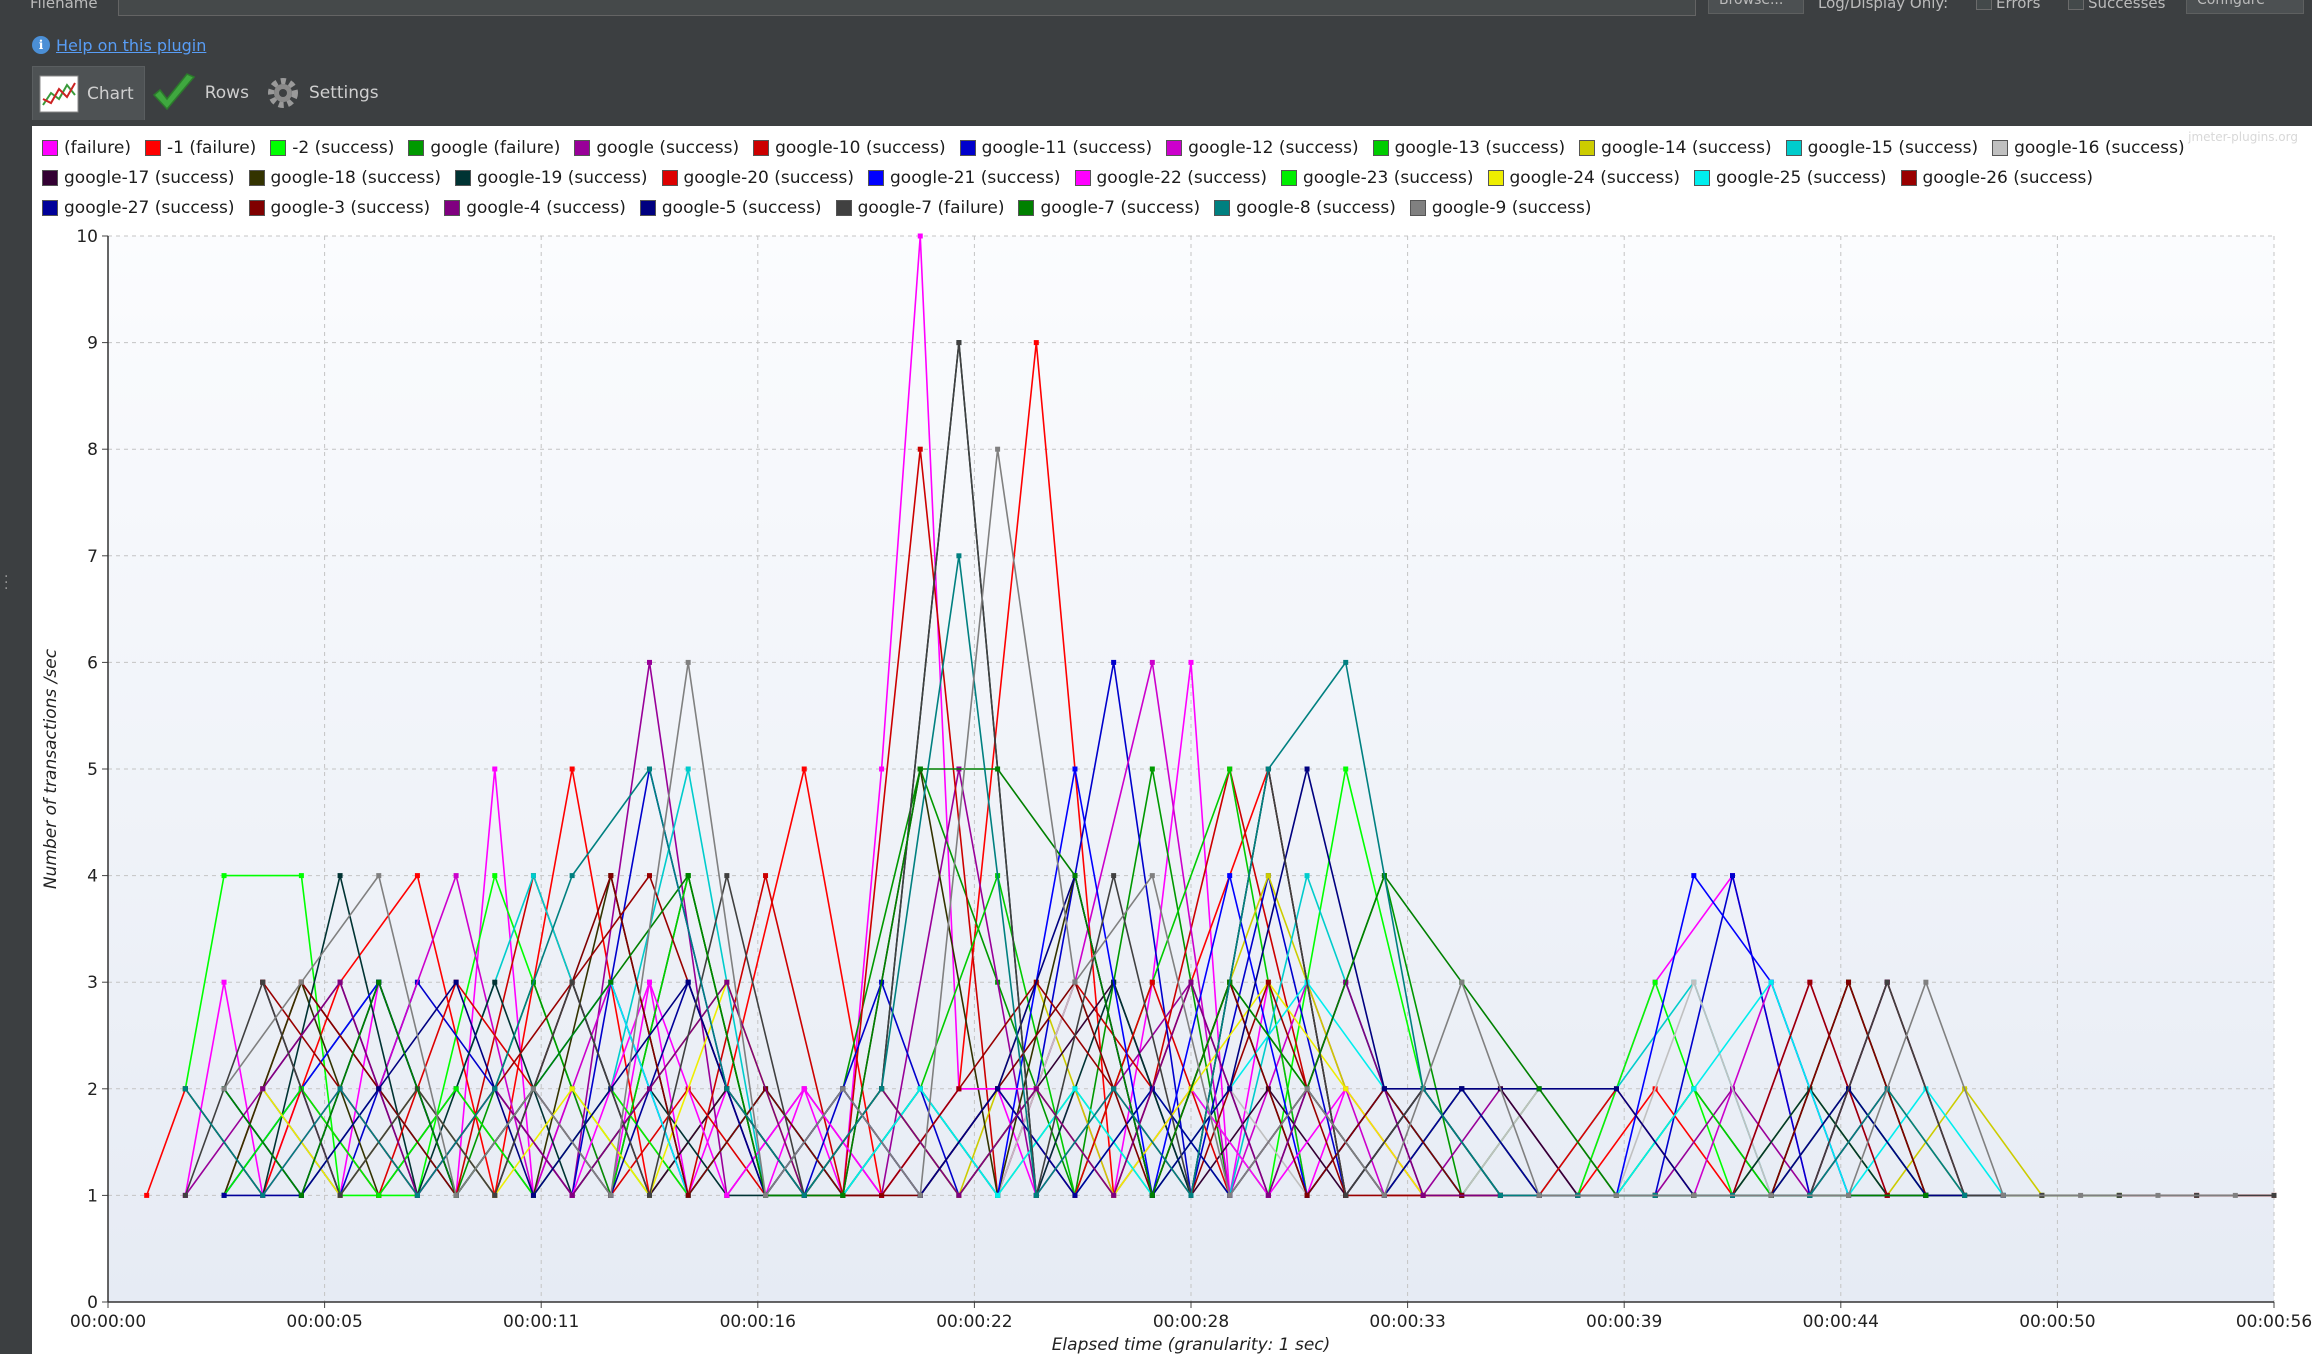 The width and height of the screenshot is (2312, 1354). What do you see at coordinates (1191, 1344) in the screenshot?
I see `x-axis-title: Elapsed time (granularity: 1 sec)` at bounding box center [1191, 1344].